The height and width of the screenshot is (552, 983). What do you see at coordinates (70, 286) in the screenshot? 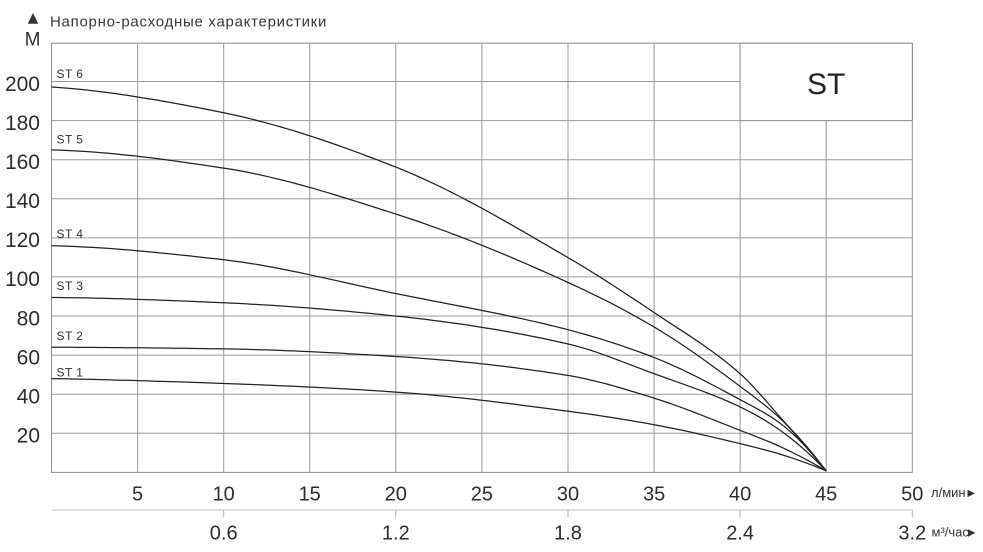
I see `svg-text: ST 3` at bounding box center [70, 286].